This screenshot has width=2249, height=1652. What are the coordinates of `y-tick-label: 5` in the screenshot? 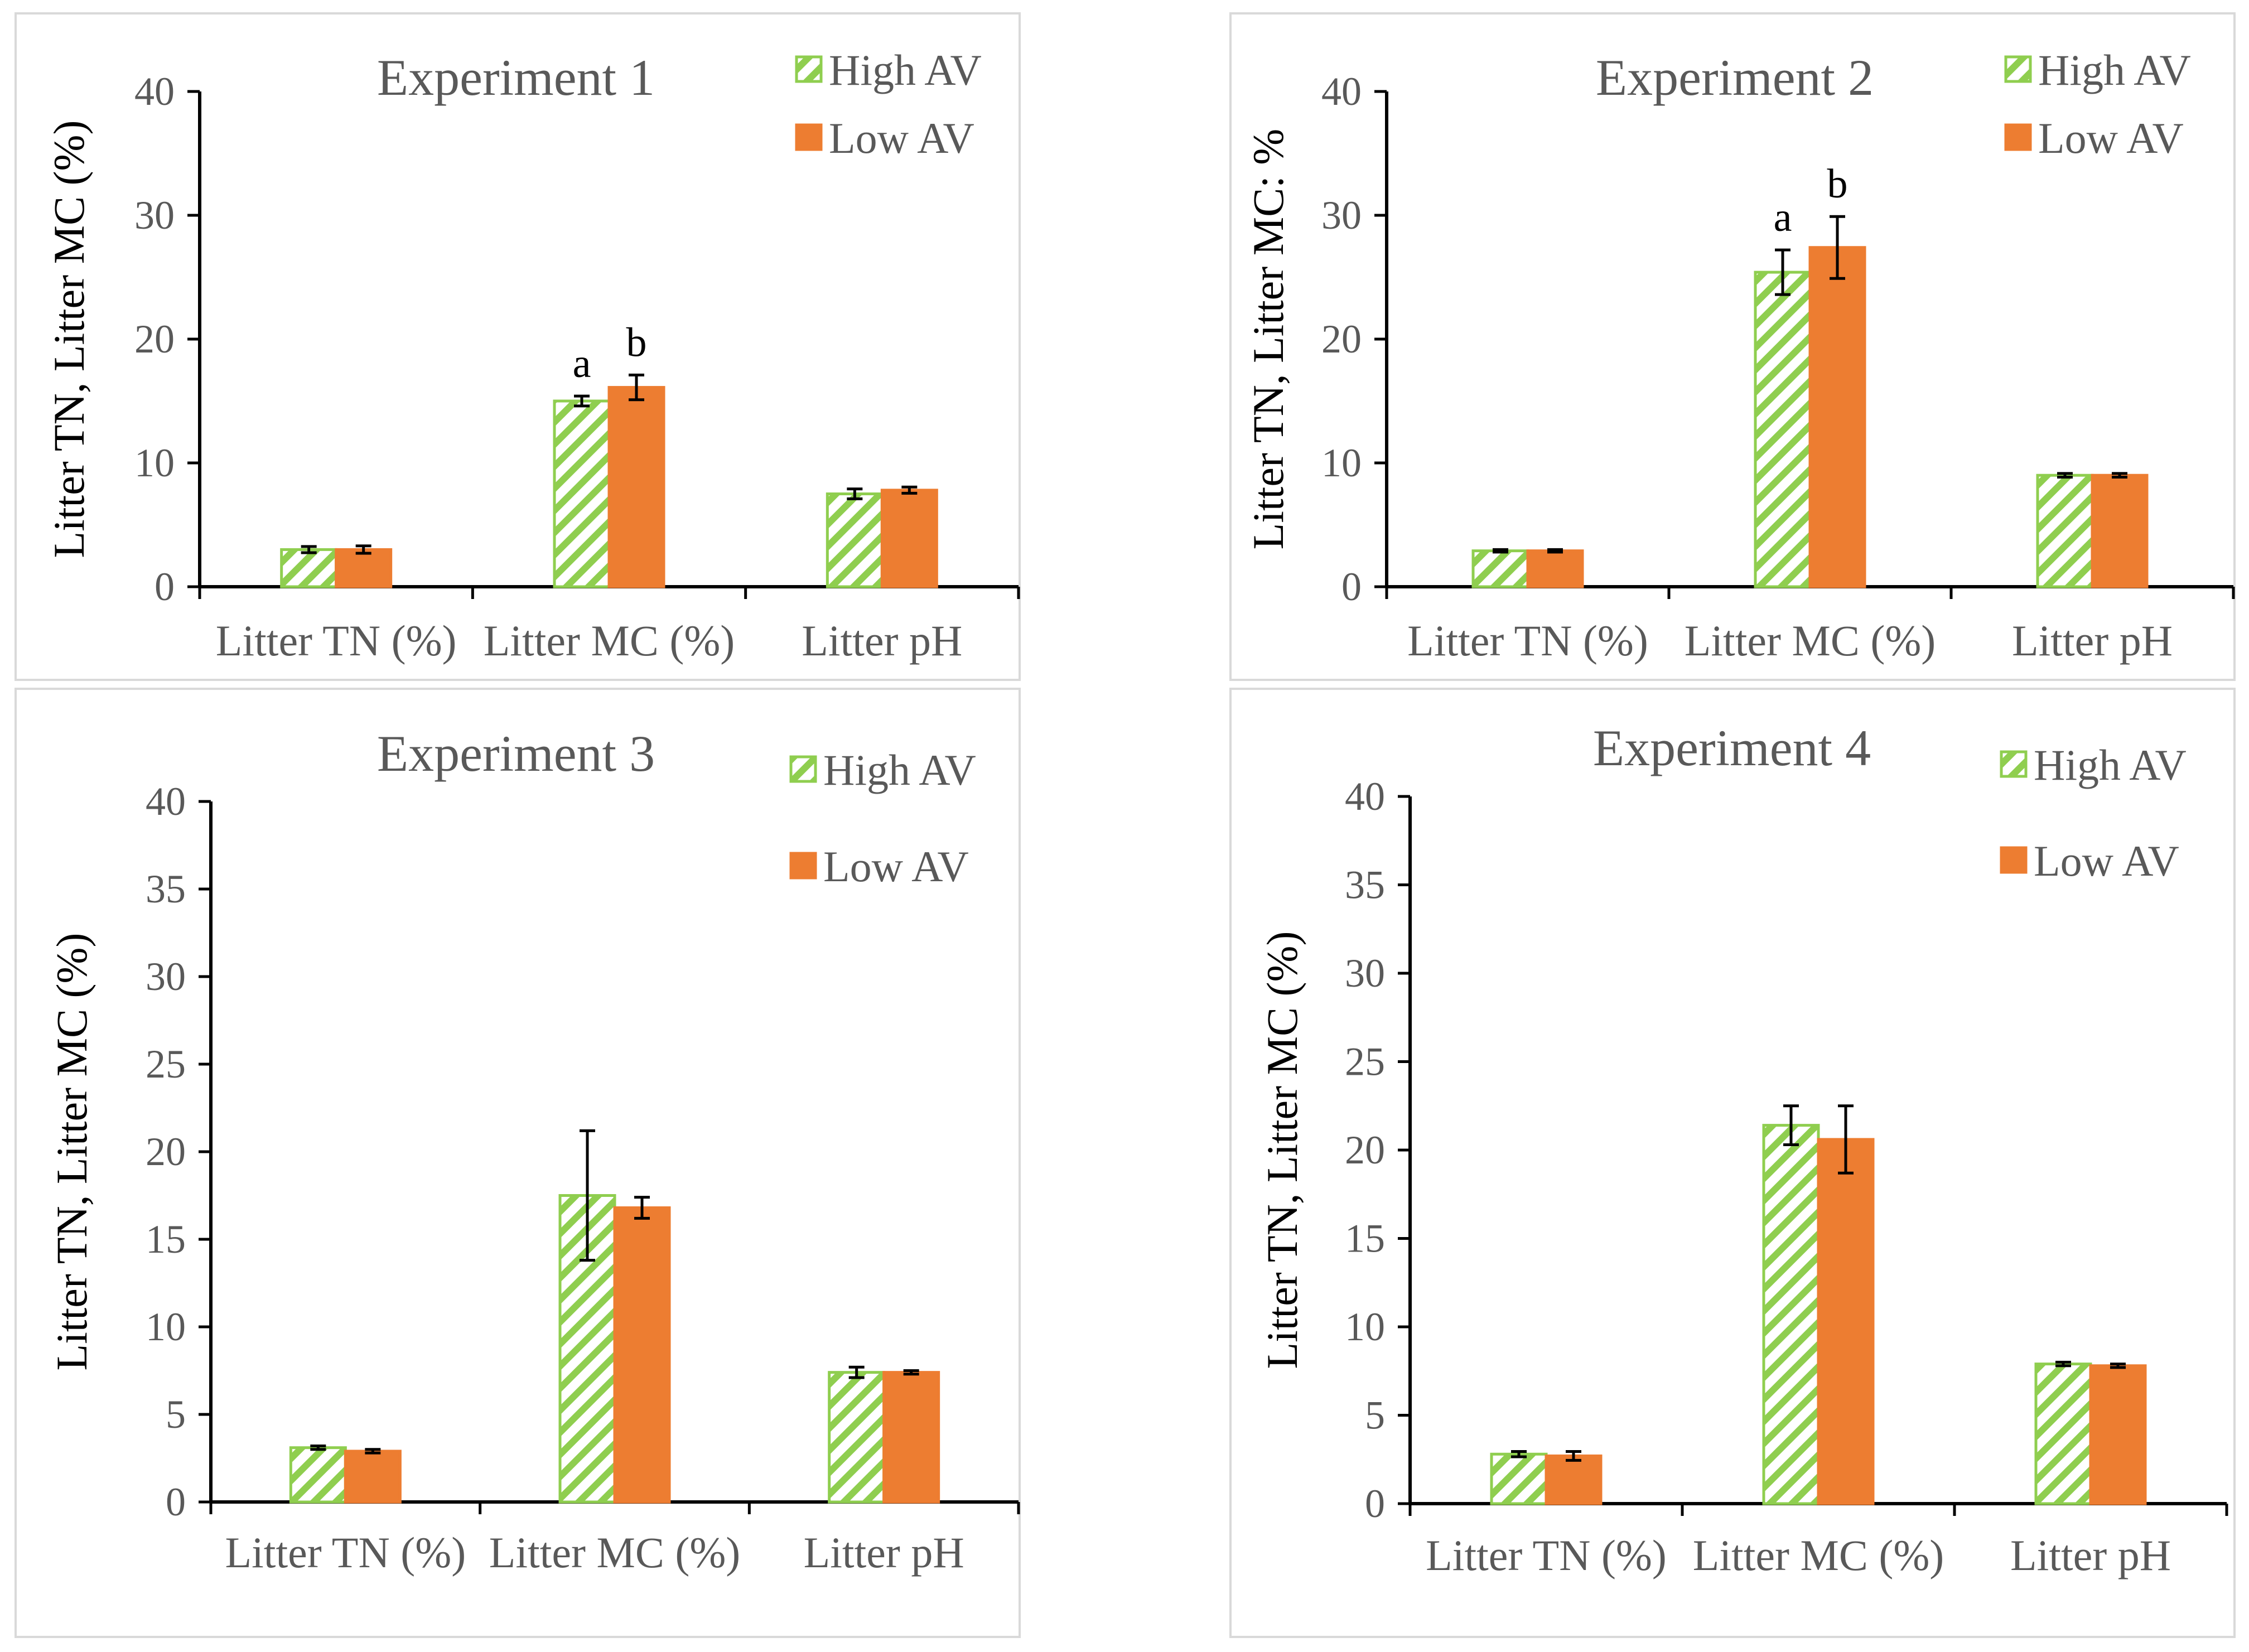 It's located at (1375, 1416).